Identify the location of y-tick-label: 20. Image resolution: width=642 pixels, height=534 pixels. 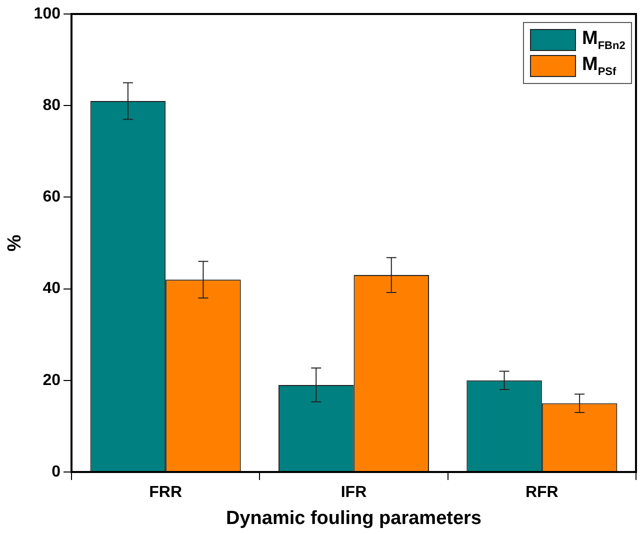
(51, 380).